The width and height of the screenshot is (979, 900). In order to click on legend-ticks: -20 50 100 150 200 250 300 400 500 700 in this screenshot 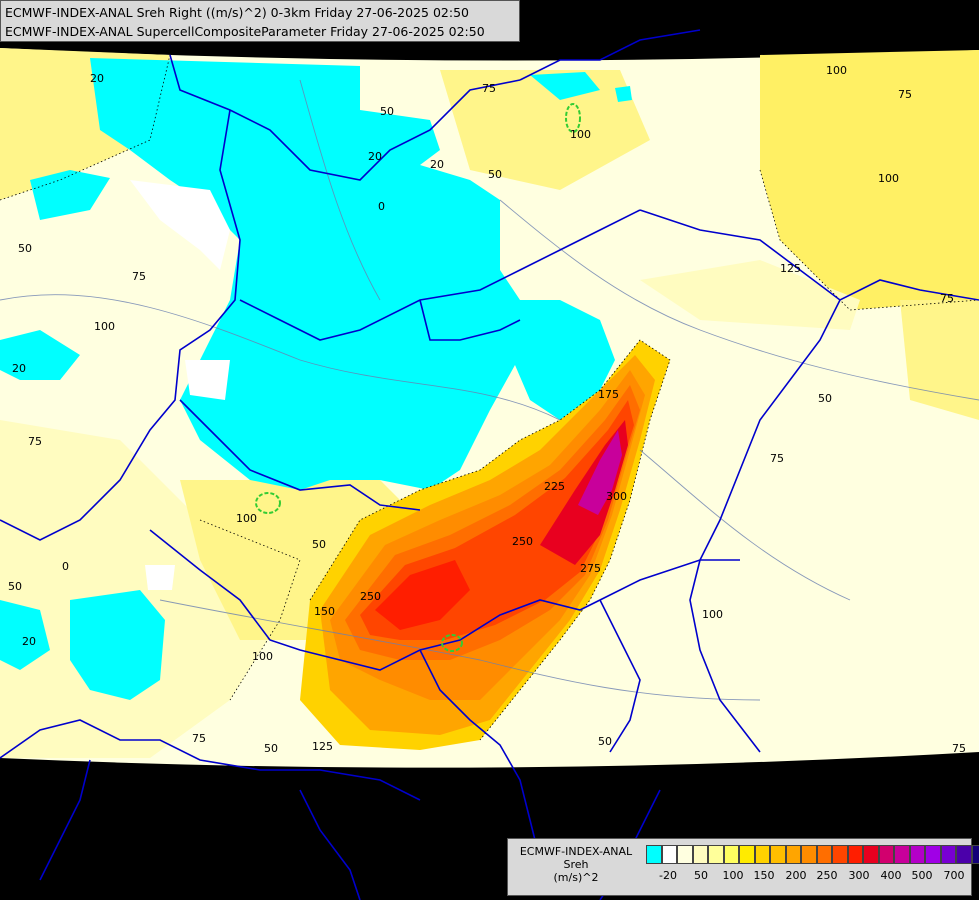, I will do `click(811, 876)`.